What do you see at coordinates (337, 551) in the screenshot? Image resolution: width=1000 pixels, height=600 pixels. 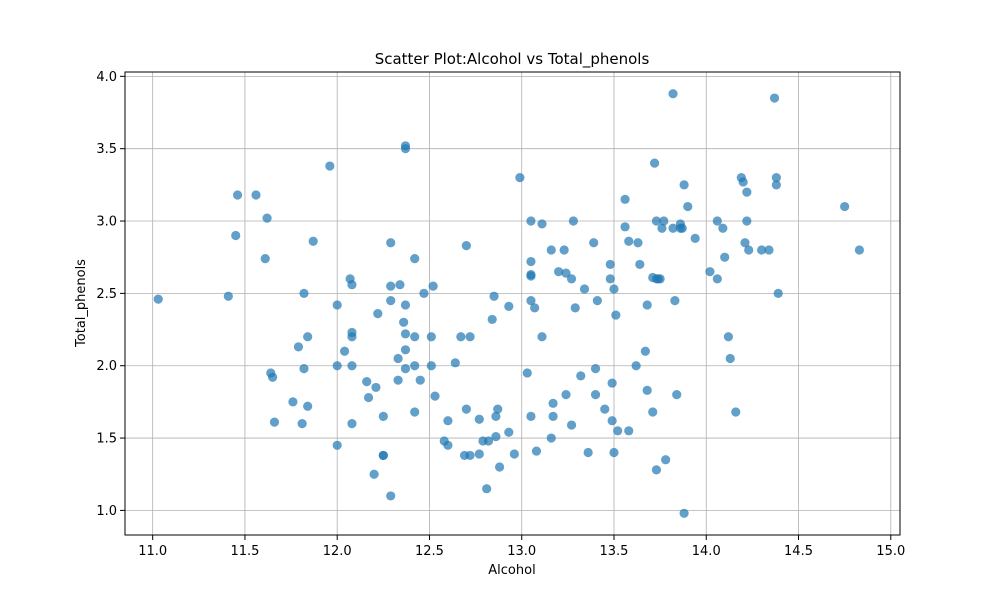 I see `x-tick-label: 12.0` at bounding box center [337, 551].